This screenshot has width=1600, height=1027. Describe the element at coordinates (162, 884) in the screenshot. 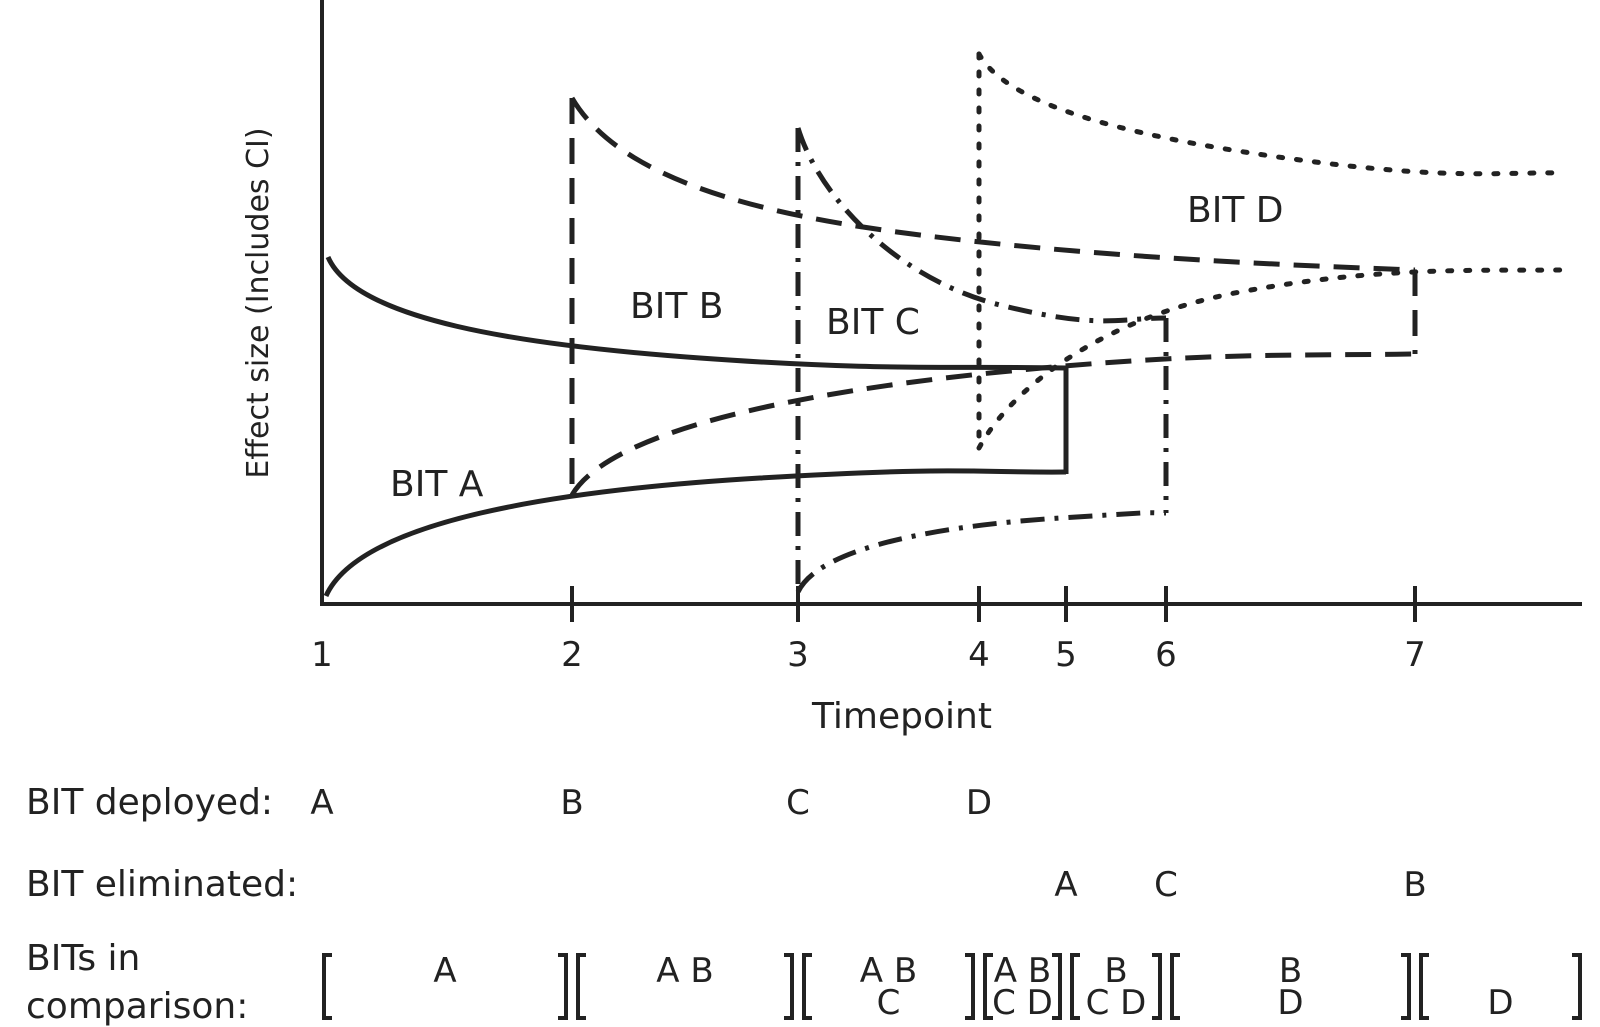

I see `bit-eliminated-row-label: BIT eliminated:` at that location.